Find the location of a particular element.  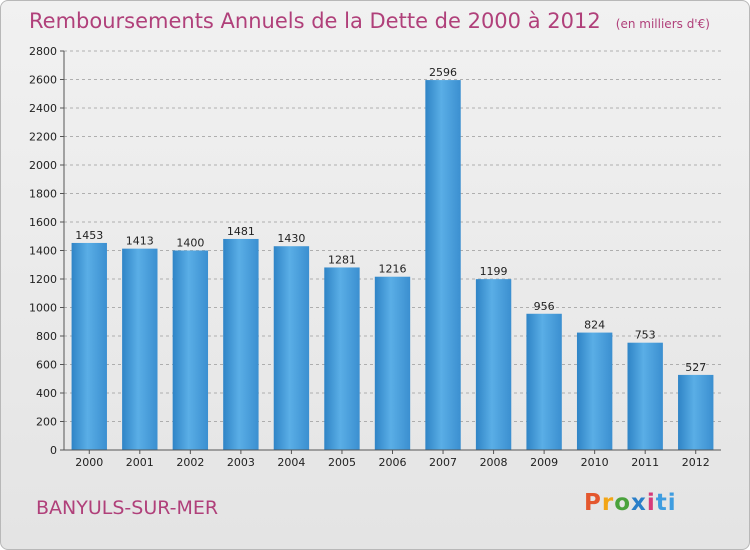

y-tick-label: 400 is located at coordinates (46, 393).